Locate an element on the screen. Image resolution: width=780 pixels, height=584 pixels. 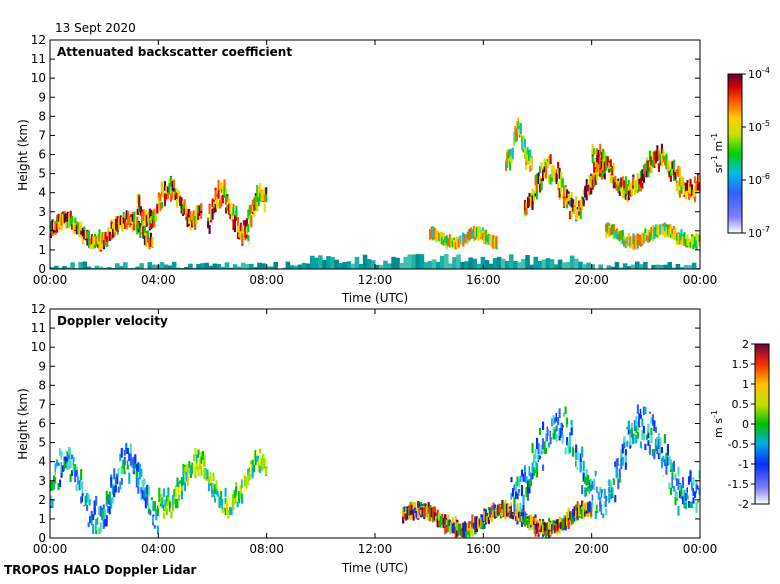
velocity-colorbar-tick-label: -2 is located at coordinates (743, 504).